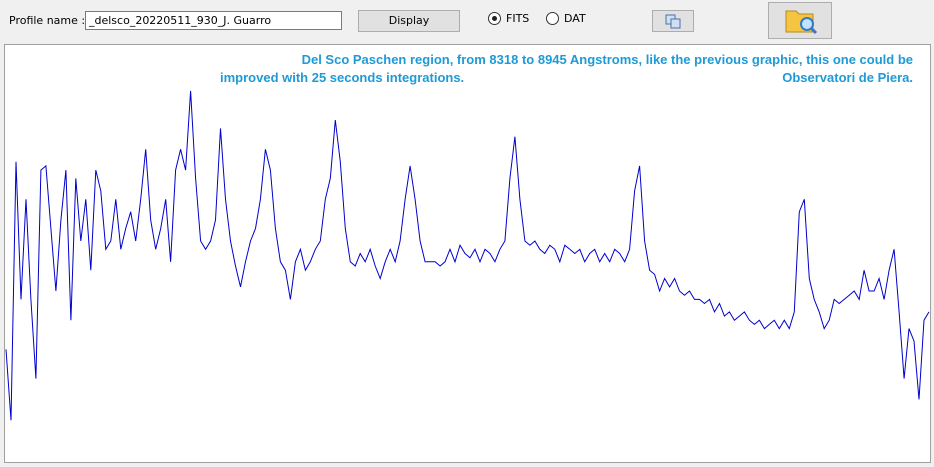  I want to click on annotation: Observatori de Piera., so click(847, 77).